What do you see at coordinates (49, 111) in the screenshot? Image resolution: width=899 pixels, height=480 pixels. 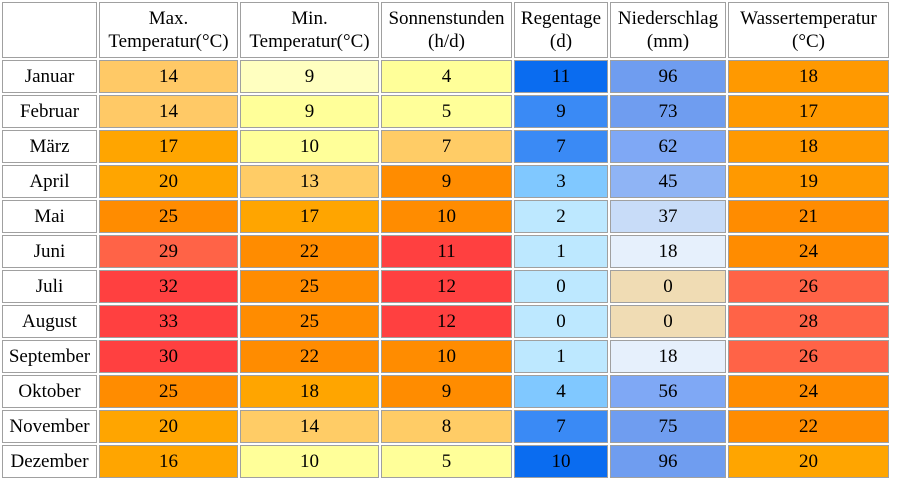 I see `month-label: Februar` at bounding box center [49, 111].